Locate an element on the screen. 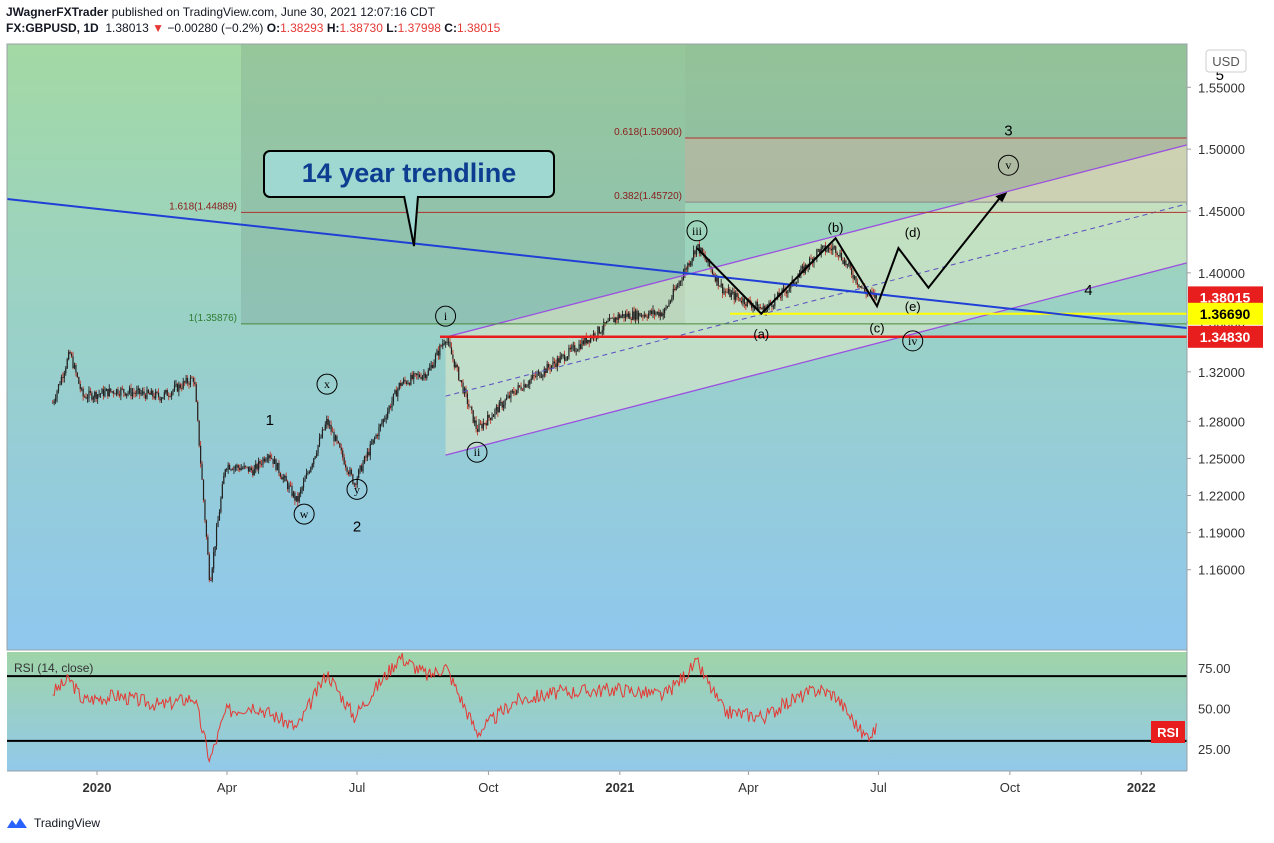  time-tick-label: Jul is located at coordinates (878, 787).